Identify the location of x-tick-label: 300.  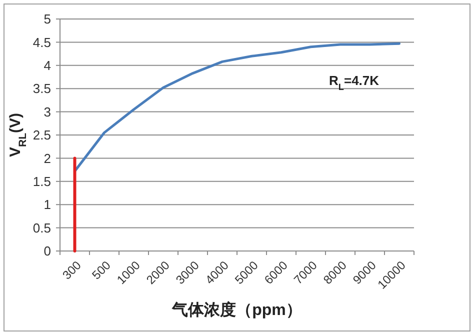
(72, 270).